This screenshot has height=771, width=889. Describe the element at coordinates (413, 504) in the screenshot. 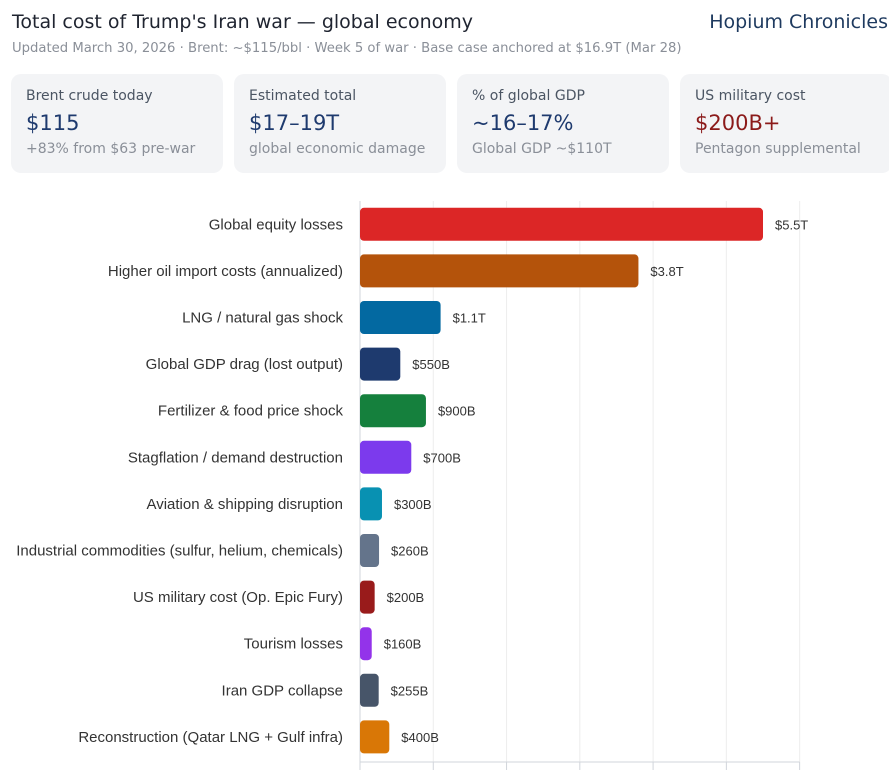

I see `value-label: $300B` at that location.